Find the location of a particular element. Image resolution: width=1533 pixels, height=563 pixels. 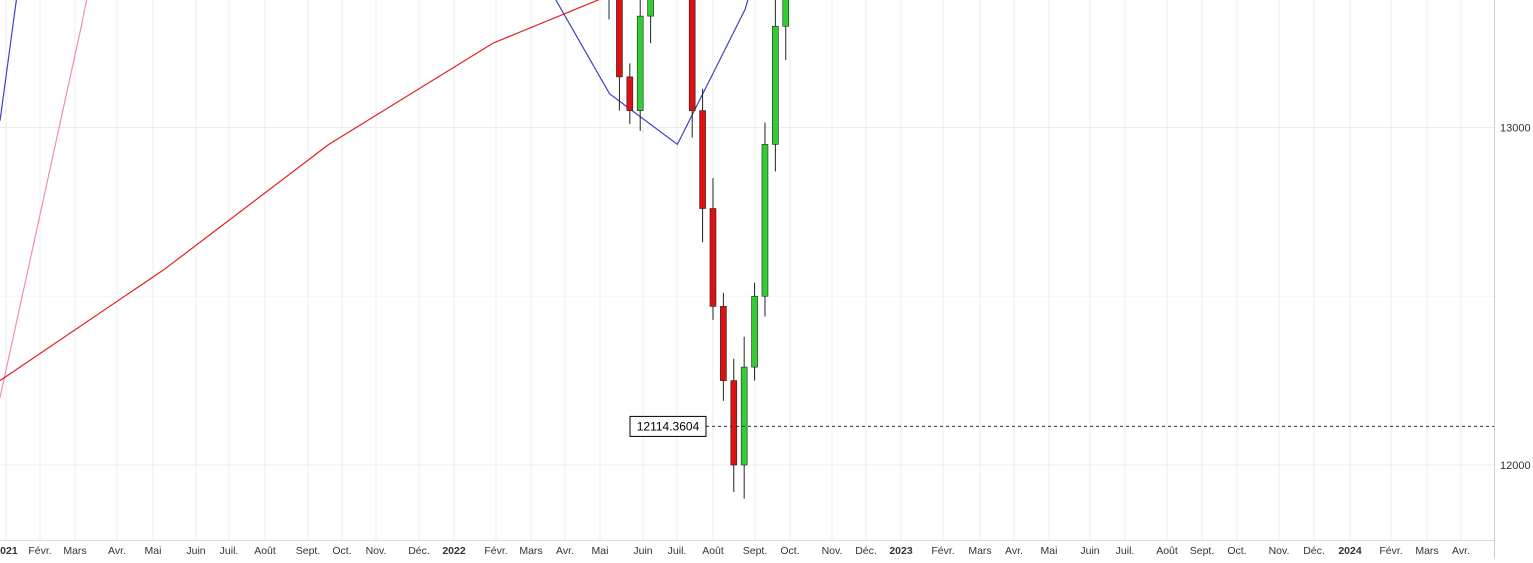

price-level: 12114.3604 is located at coordinates (1061, 426).